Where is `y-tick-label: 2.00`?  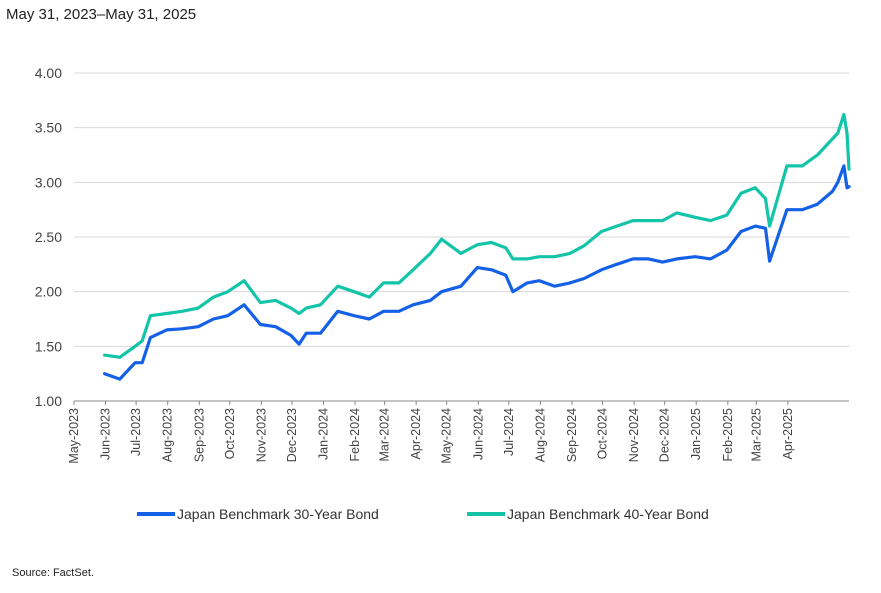
y-tick-label: 2.00 is located at coordinates (48, 292).